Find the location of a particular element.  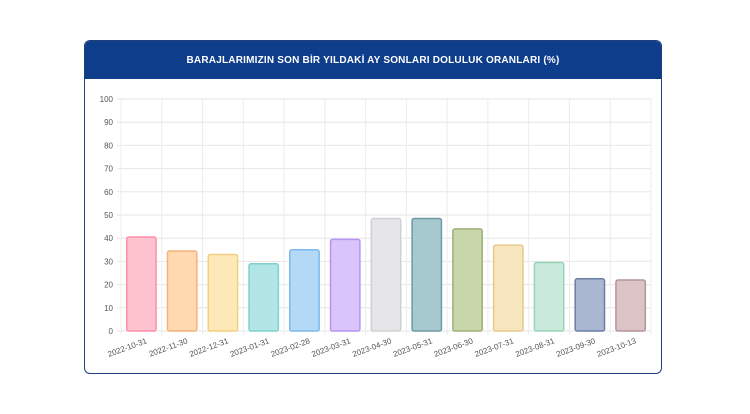

y-tick-label: 70 is located at coordinates (108, 169).